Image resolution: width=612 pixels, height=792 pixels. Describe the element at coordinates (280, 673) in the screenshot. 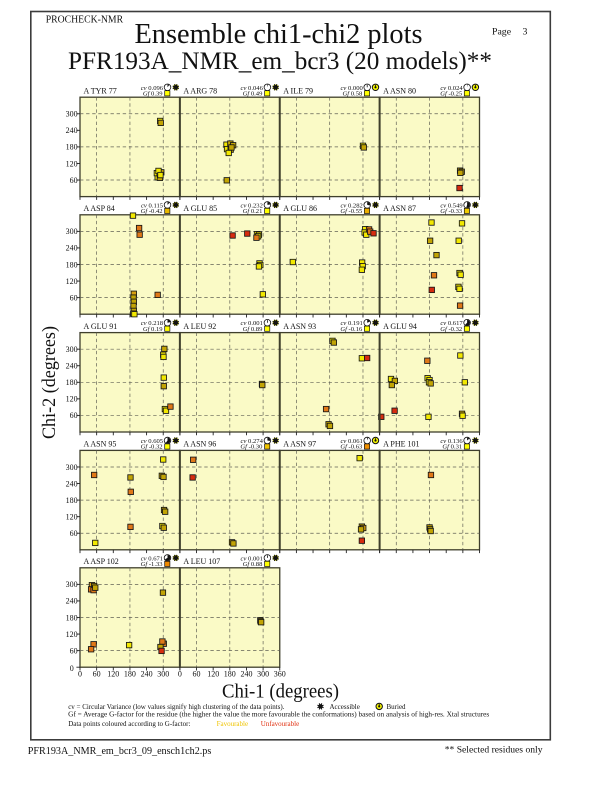

I see `svg-text: 360` at that location.